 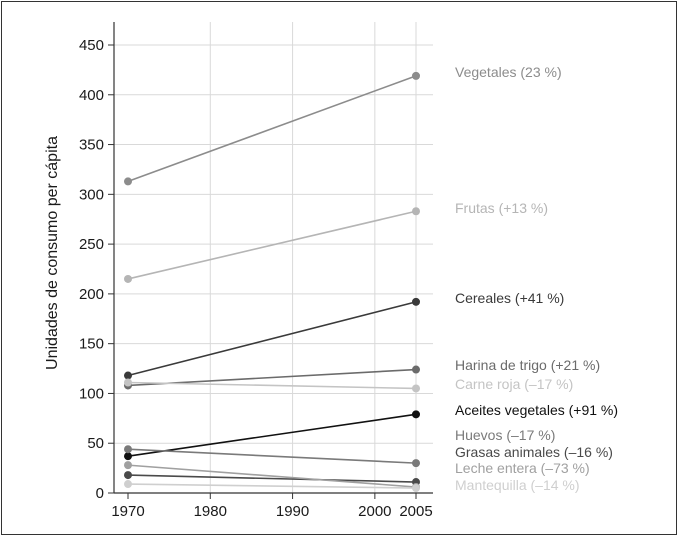 I want to click on series-label: Cereales (+41 %), so click(x=509, y=298).